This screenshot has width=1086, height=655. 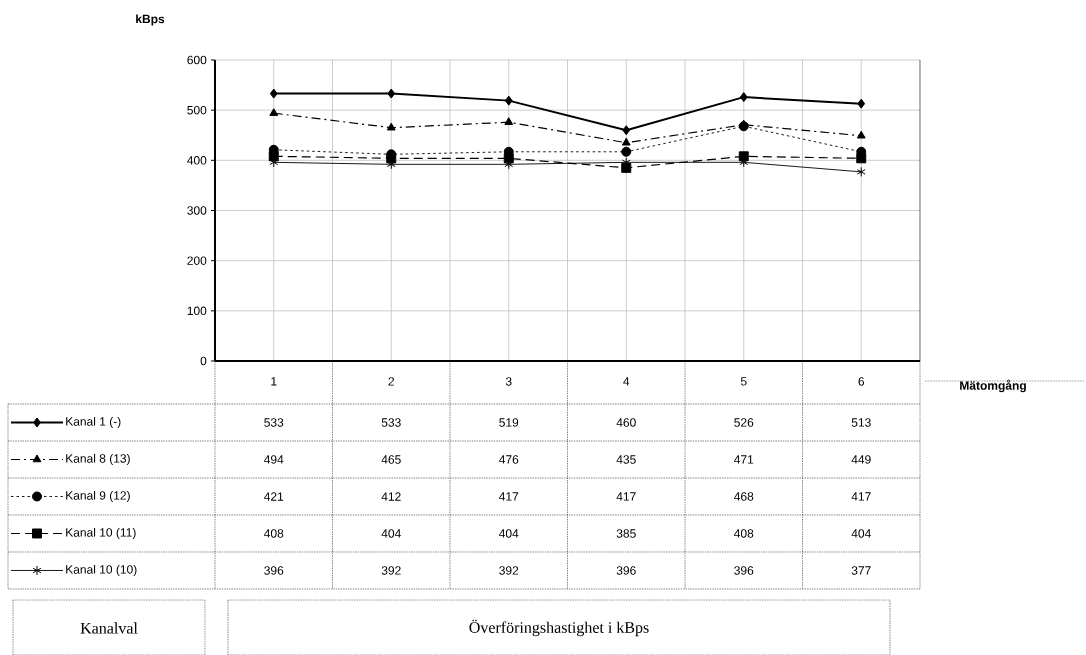 What do you see at coordinates (993, 386) in the screenshot?
I see `x-axis-title: Mätomgång` at bounding box center [993, 386].